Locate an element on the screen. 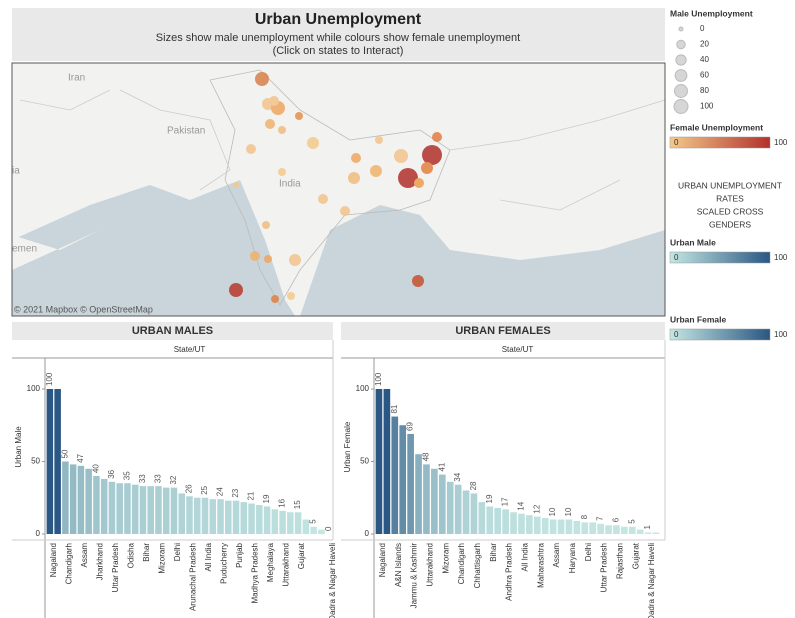 The image size is (795, 618). value-label: 32 is located at coordinates (173, 479).